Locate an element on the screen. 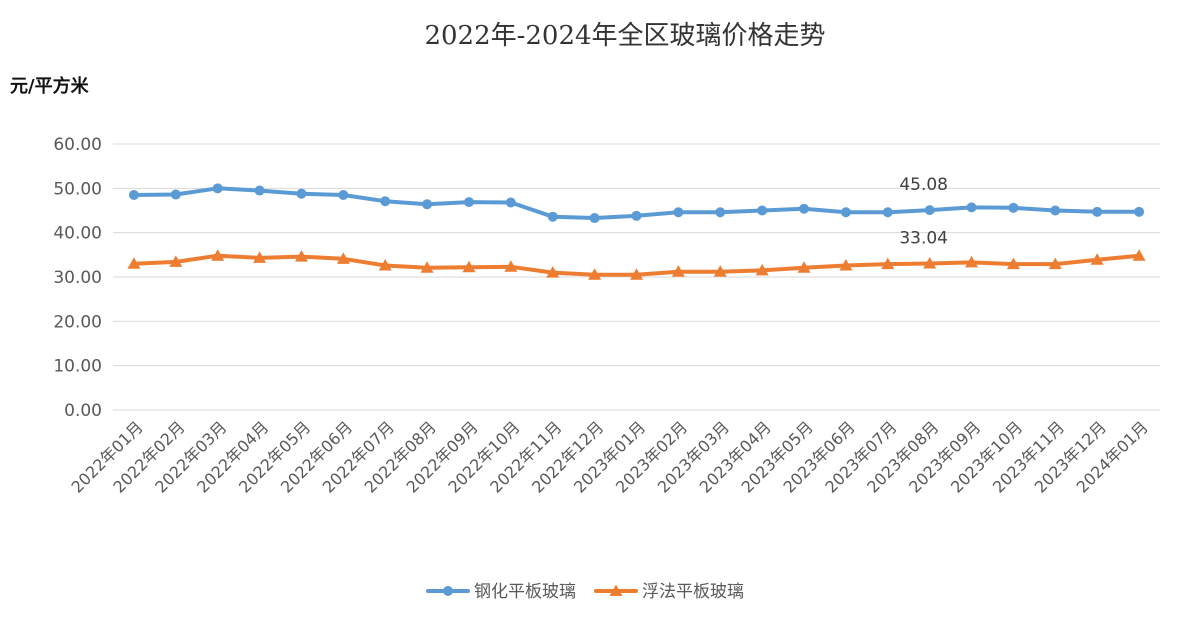 This screenshot has height=622, width=1181. y-tick-label: 20.00 is located at coordinates (77, 322).